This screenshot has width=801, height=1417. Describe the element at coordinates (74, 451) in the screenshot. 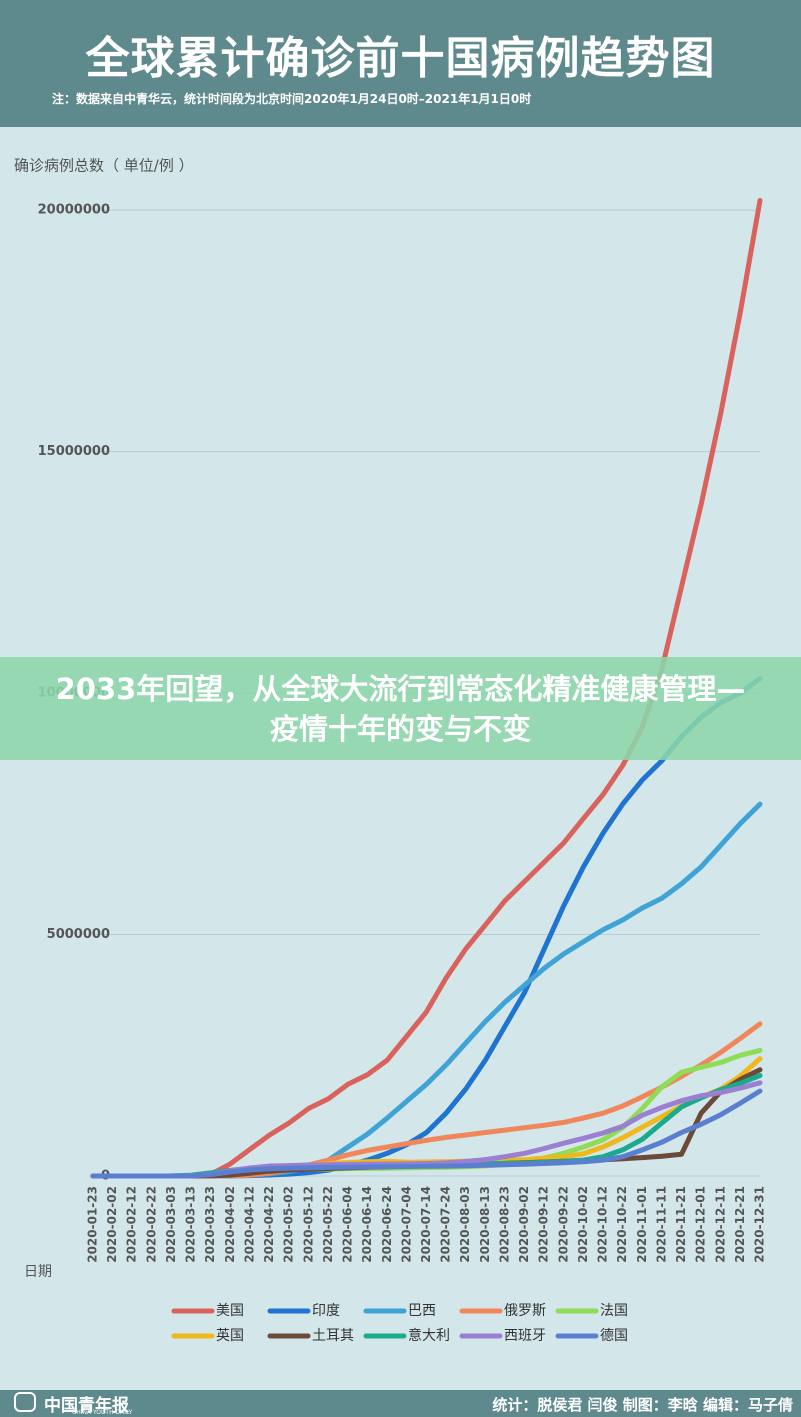

I see `y-tick-label: 15000000` at that location.